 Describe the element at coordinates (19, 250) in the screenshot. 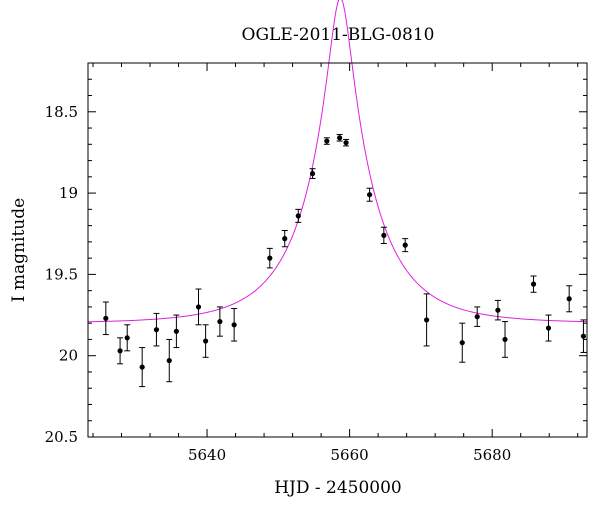

I see `y-axis-label: I magnitude` at that location.